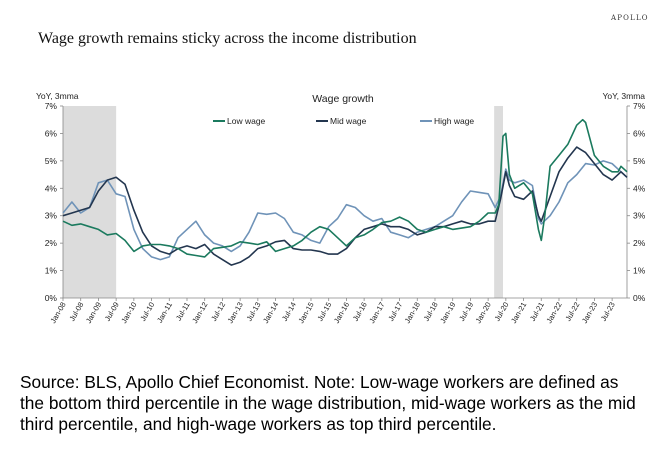  Describe the element at coordinates (537, 312) in the screenshot. I see `x-tick-label-27: Jul-21` at that location.